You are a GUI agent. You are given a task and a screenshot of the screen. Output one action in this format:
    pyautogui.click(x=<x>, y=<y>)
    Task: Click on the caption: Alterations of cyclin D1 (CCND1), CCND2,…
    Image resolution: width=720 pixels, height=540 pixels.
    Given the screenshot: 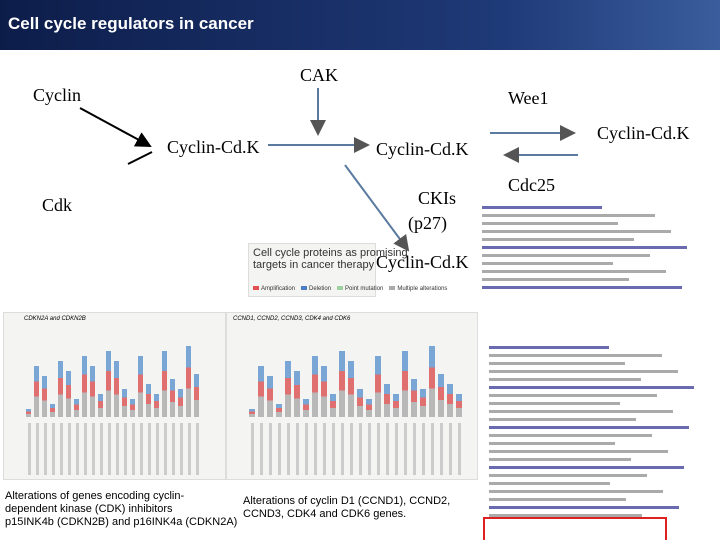 What is the action you would take?
    pyautogui.click(x=346, y=508)
    